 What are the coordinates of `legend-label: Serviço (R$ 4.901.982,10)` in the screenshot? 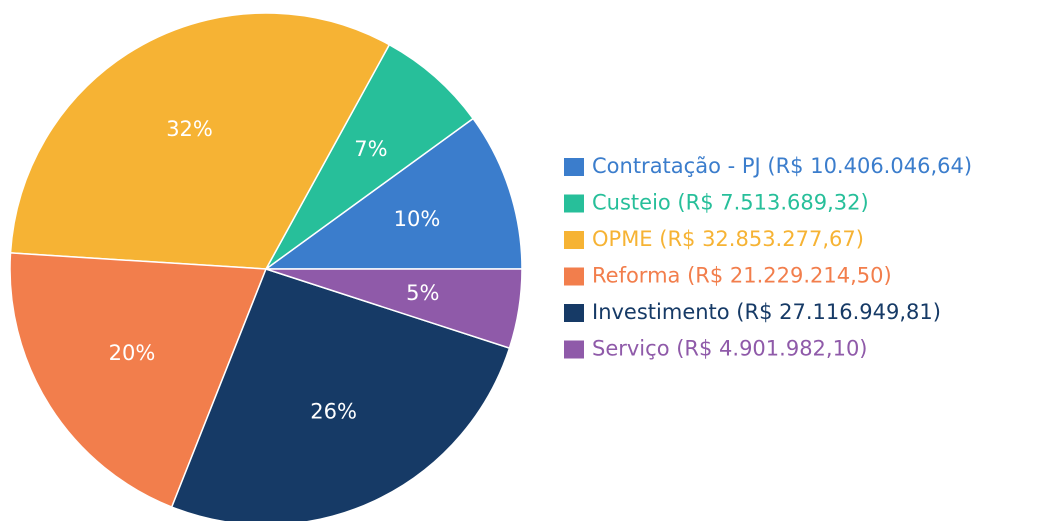 It's located at (730, 349).